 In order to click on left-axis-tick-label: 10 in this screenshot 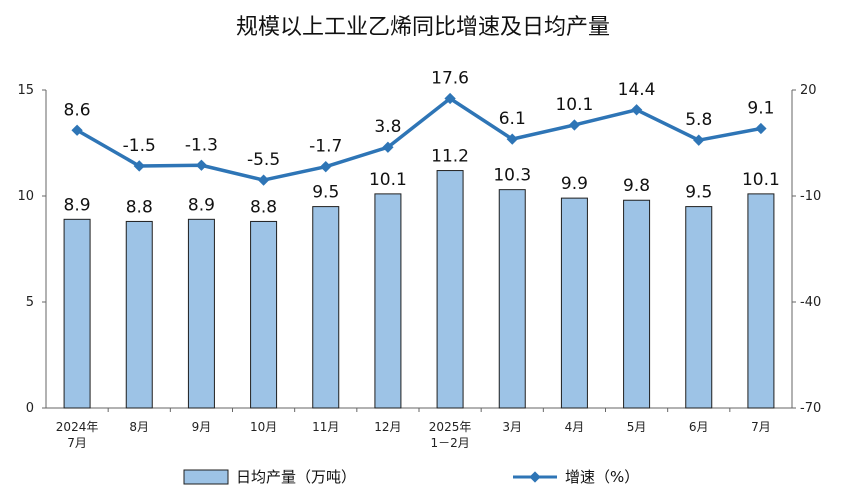, I will do `click(25, 196)`.